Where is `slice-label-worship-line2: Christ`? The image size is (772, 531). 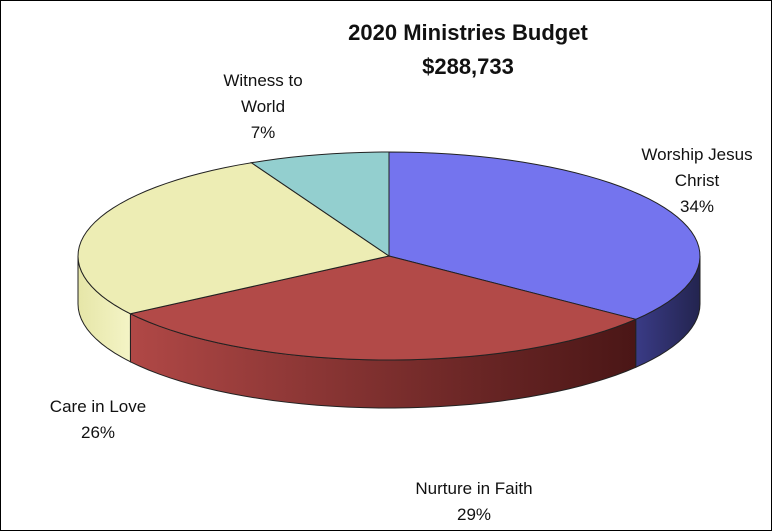
slice-label-worship-line2: Christ is located at coordinates (697, 180).